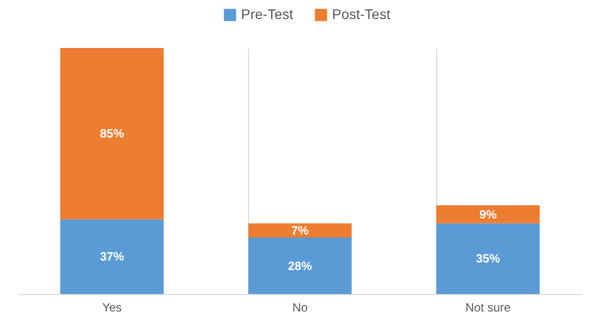  I want to click on data-label: 37%, so click(112, 257).